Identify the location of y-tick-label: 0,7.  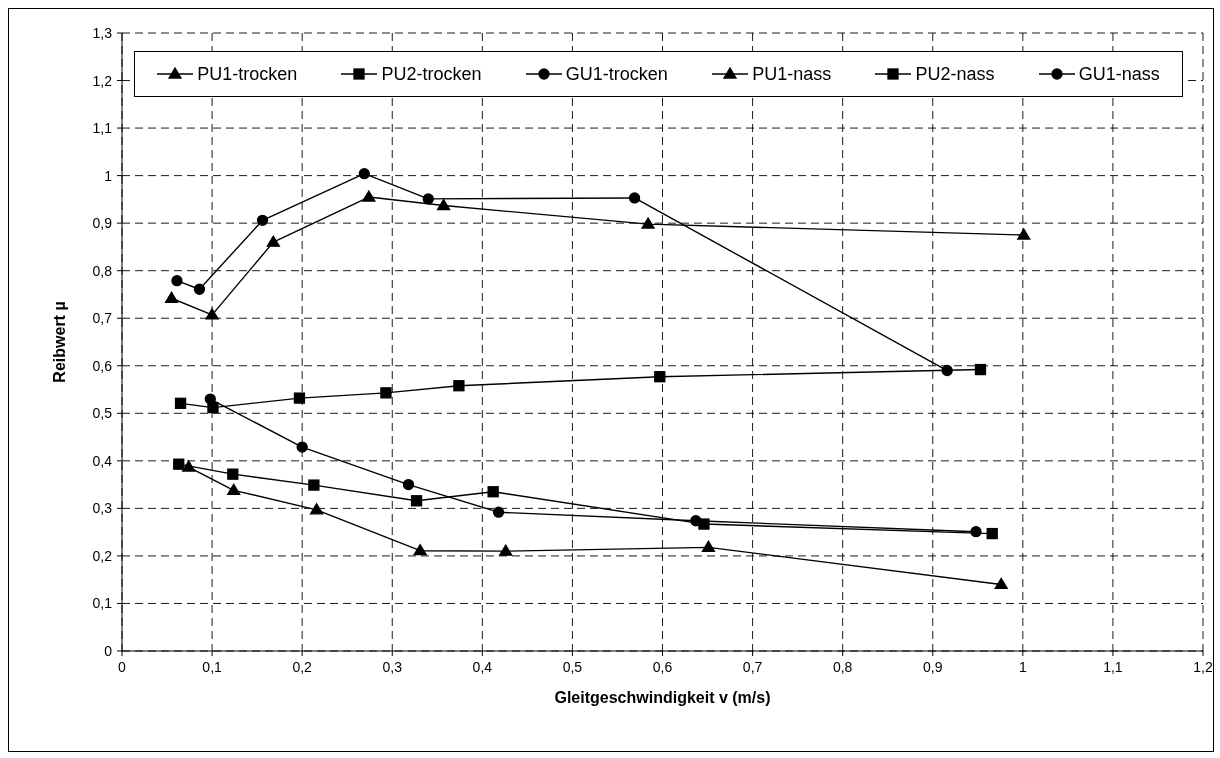
(102, 318).